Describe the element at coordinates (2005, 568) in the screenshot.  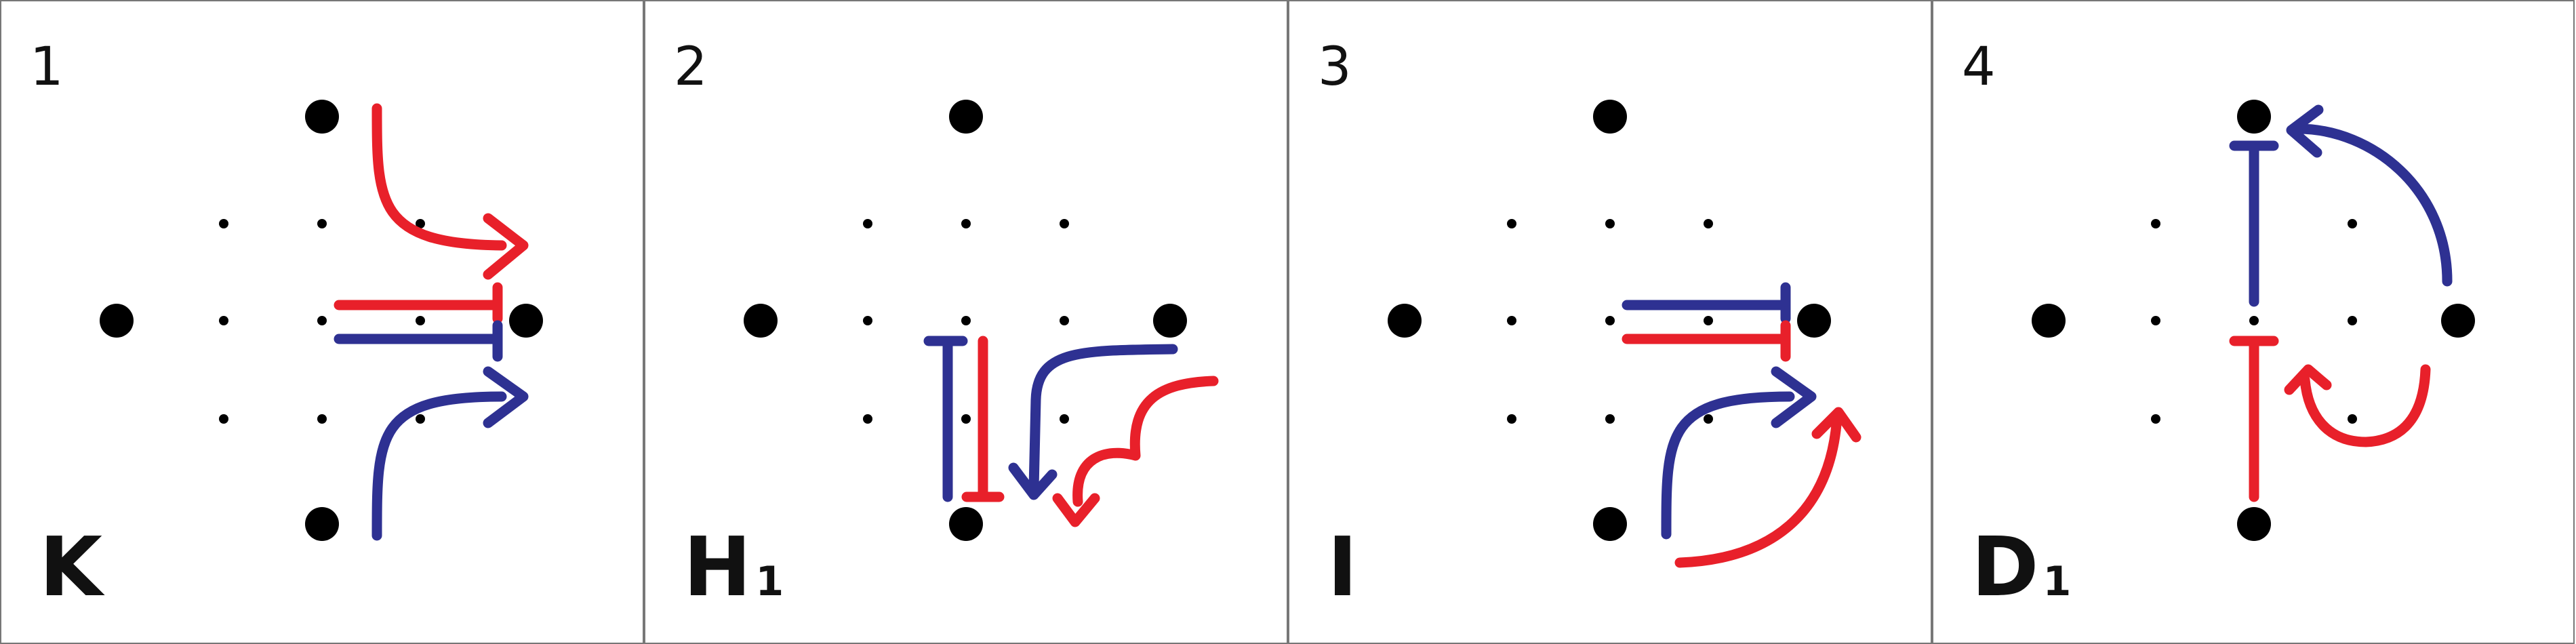
I see `panel-4-name: D` at that location.